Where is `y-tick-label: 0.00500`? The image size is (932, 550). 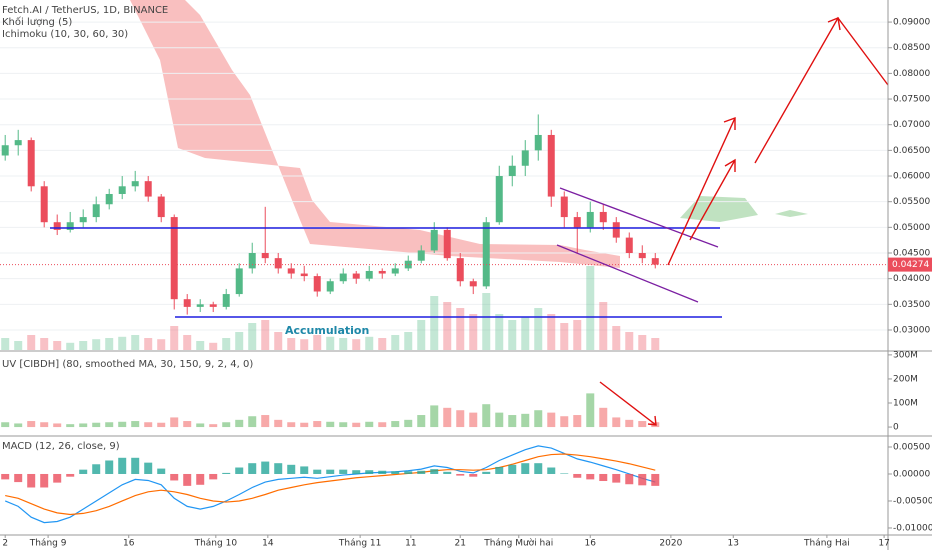 y-tick-label: 0.00500 is located at coordinates (911, 447).